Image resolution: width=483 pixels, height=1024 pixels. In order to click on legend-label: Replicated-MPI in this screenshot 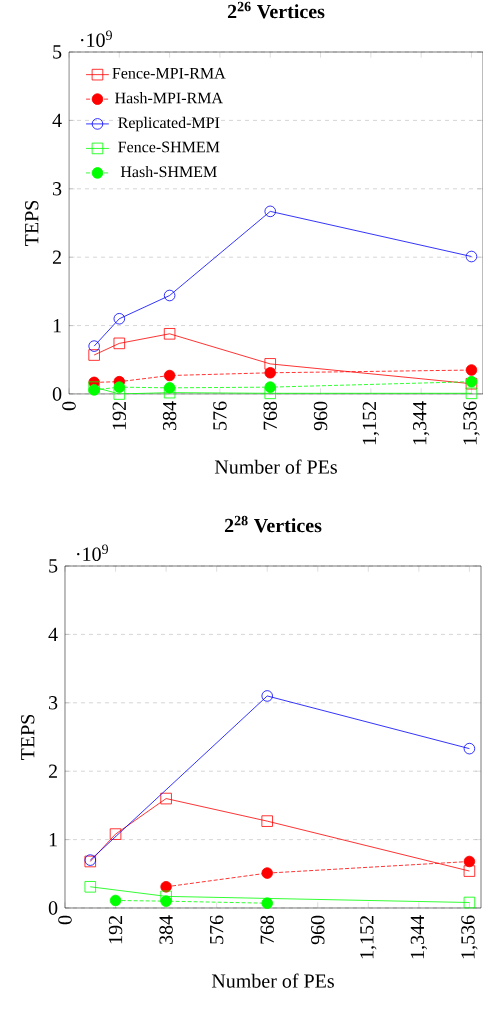, I will do `click(169, 124)`.